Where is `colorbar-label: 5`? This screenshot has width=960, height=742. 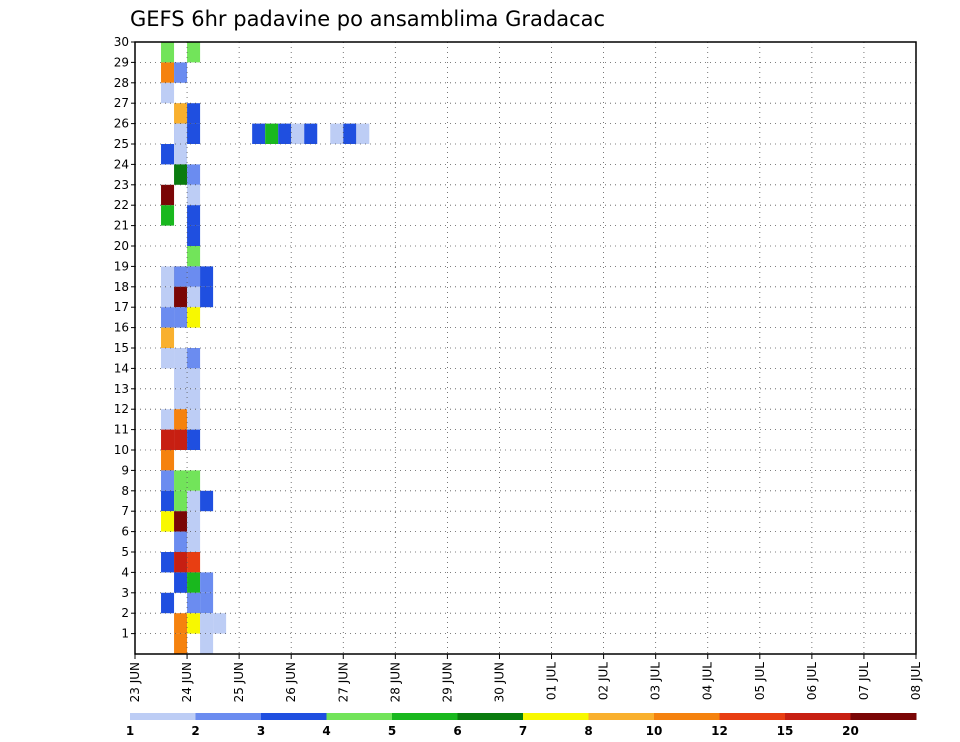
colorbar-label: 5 is located at coordinates (392, 731).